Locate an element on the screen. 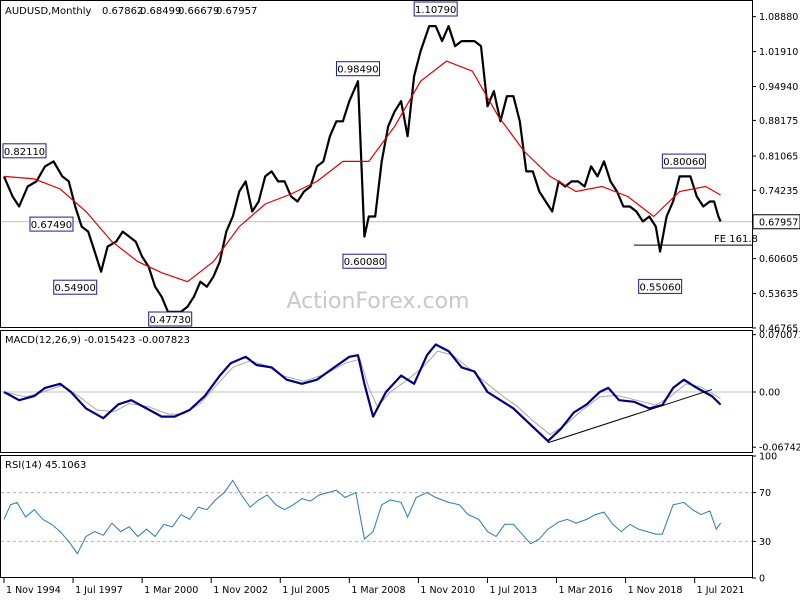 The width and height of the screenshot is (800, 600). fe-label: FE 161.8 is located at coordinates (736, 239).